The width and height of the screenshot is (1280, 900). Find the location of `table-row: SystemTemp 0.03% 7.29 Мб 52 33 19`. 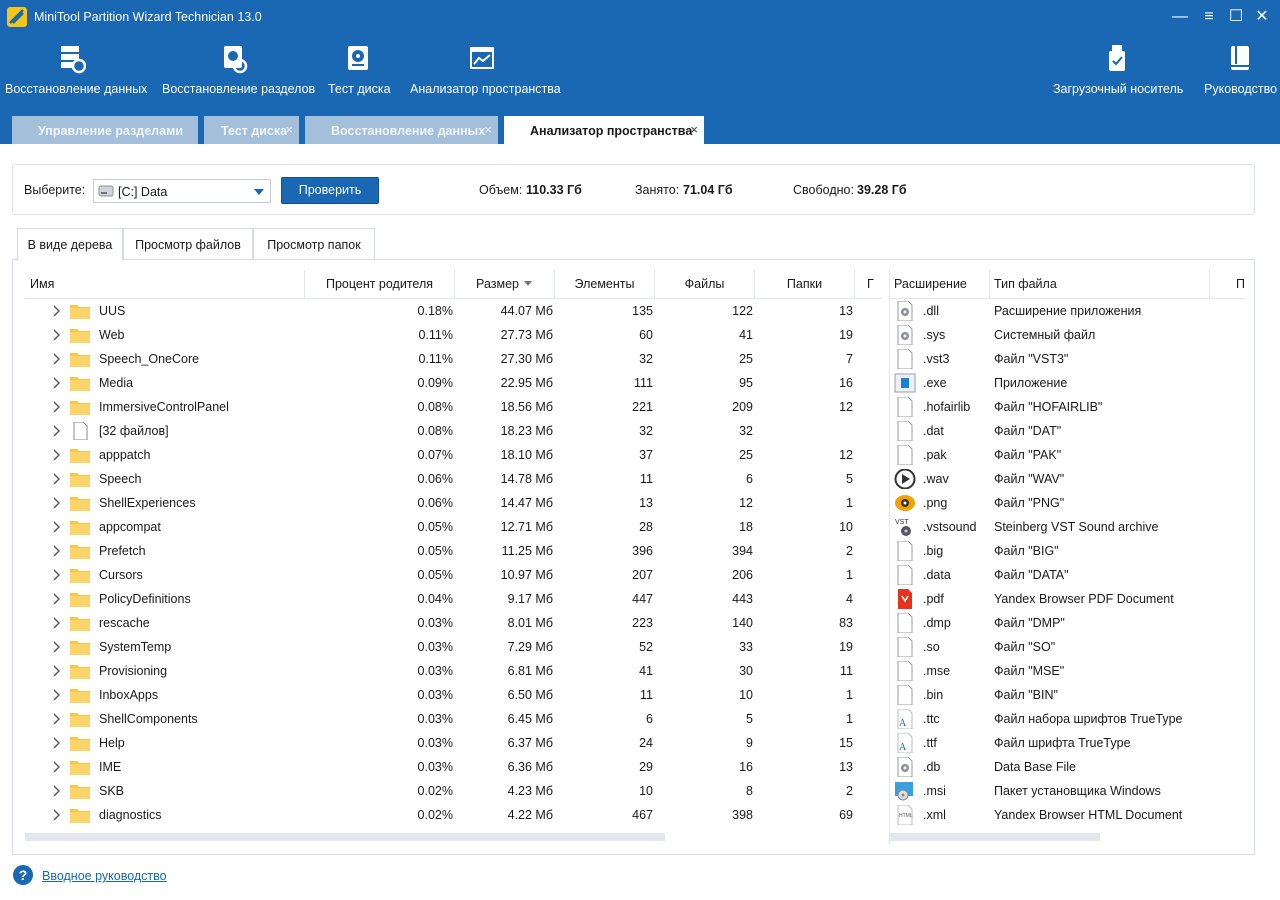

table-row: SystemTemp 0.03% 7.29 Мб 52 33 19 is located at coordinates (453, 647).